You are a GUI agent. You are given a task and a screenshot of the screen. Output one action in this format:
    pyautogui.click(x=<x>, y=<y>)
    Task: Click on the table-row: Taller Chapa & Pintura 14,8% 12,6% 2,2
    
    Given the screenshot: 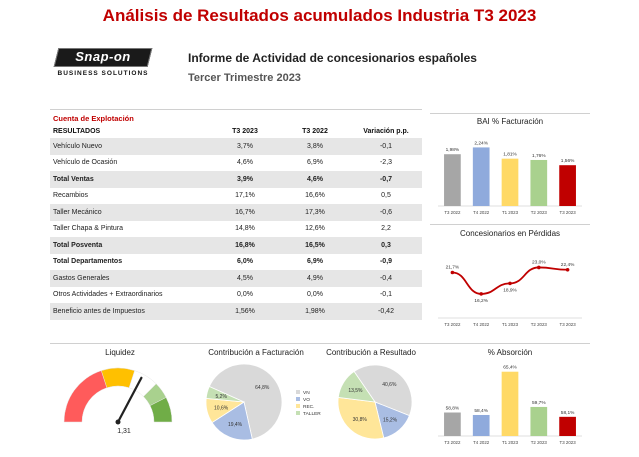 What is the action you would take?
    pyautogui.click(x=236, y=229)
    